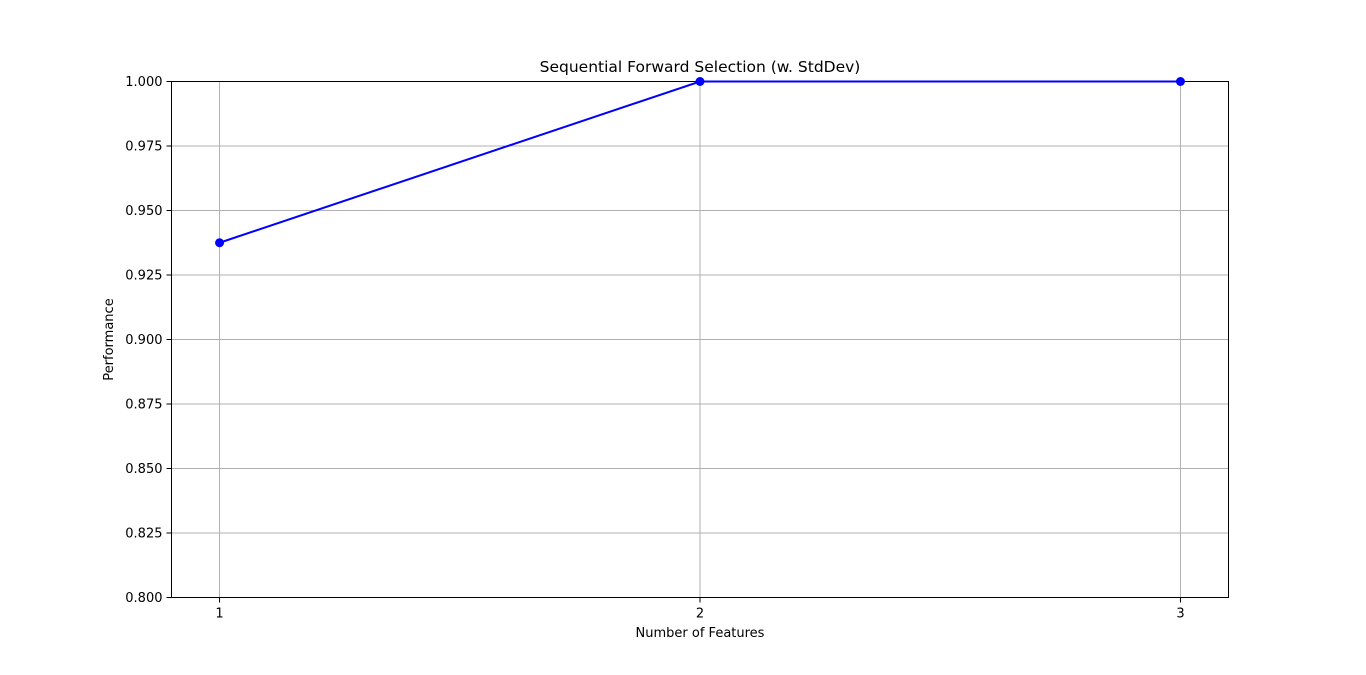 The width and height of the screenshot is (1366, 675). I want to click on y-tick-label: 0.875, so click(143, 405).